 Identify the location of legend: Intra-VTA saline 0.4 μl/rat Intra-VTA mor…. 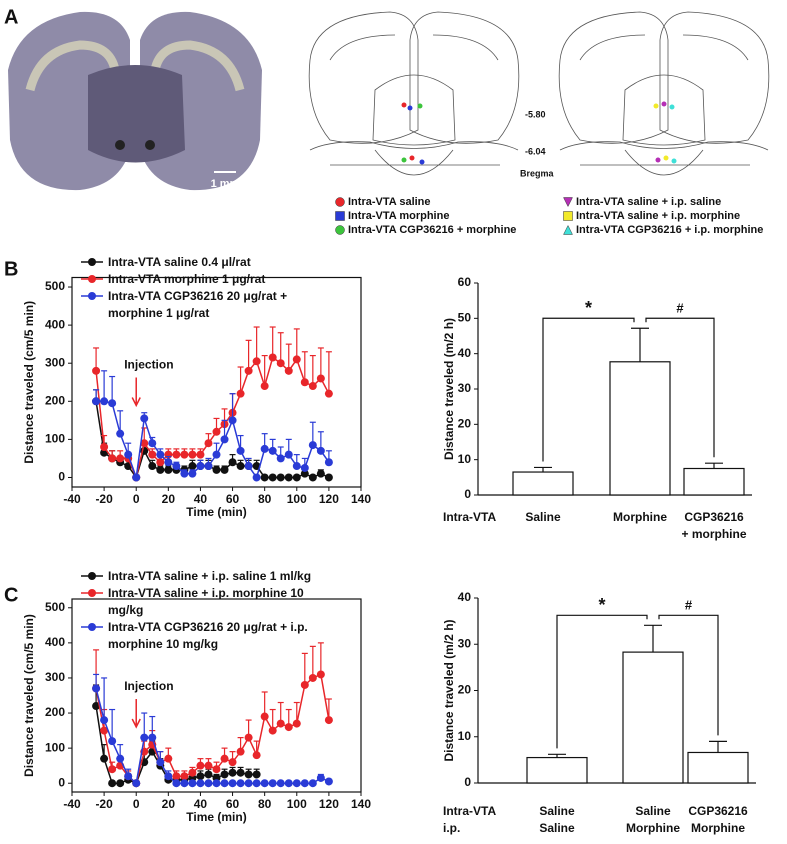
(220, 288).